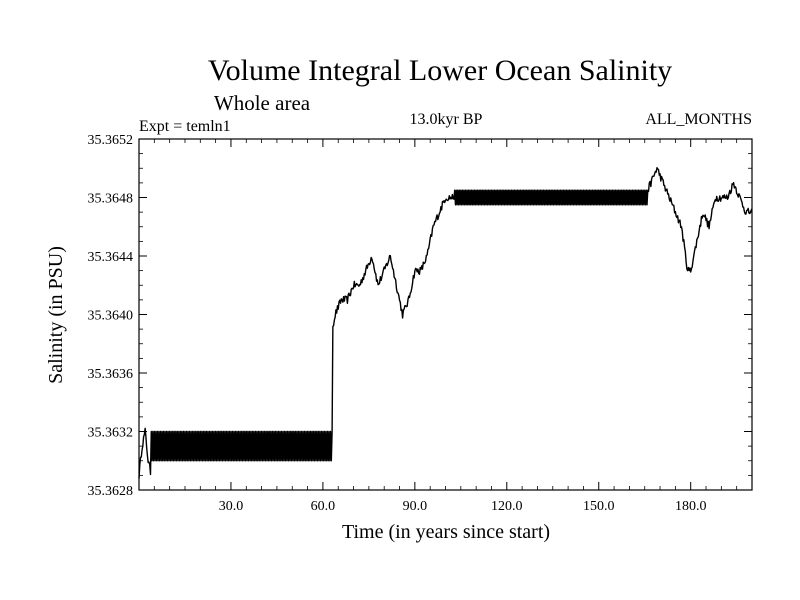 The width and height of the screenshot is (800, 600). Describe the element at coordinates (111, 316) in the screenshot. I see `y-tick-label: 35.3640` at that location.